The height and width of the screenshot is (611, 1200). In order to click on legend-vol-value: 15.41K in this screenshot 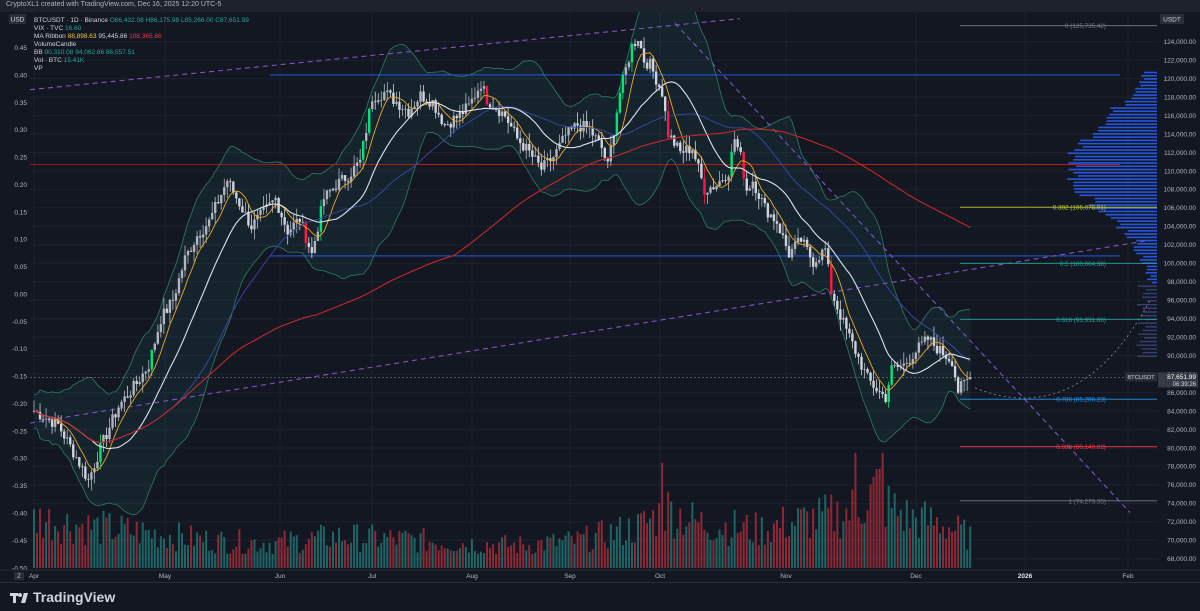, I will do `click(74, 60)`.